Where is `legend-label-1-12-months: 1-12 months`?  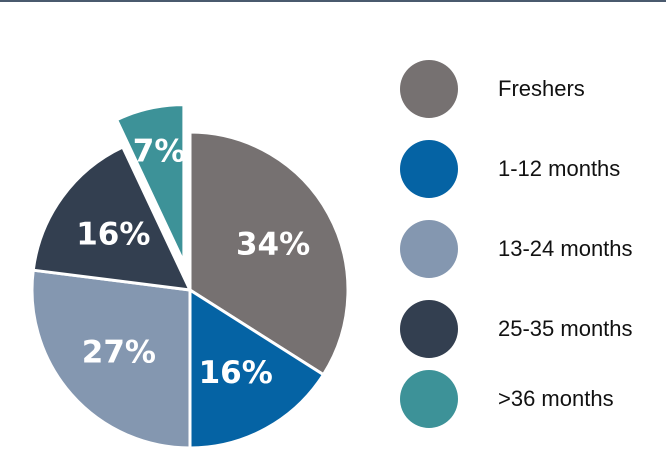
legend-label-1-12-months: 1-12 months is located at coordinates (559, 168).